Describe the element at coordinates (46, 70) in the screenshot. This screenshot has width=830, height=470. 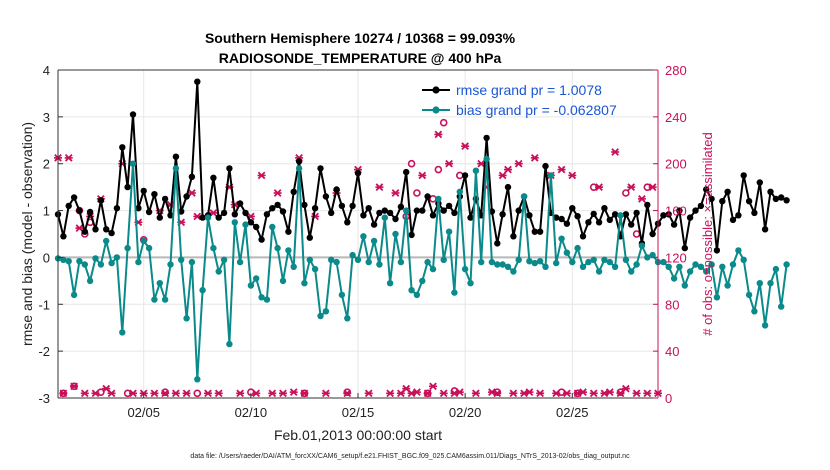
I see `y-tick-label: 4` at that location.